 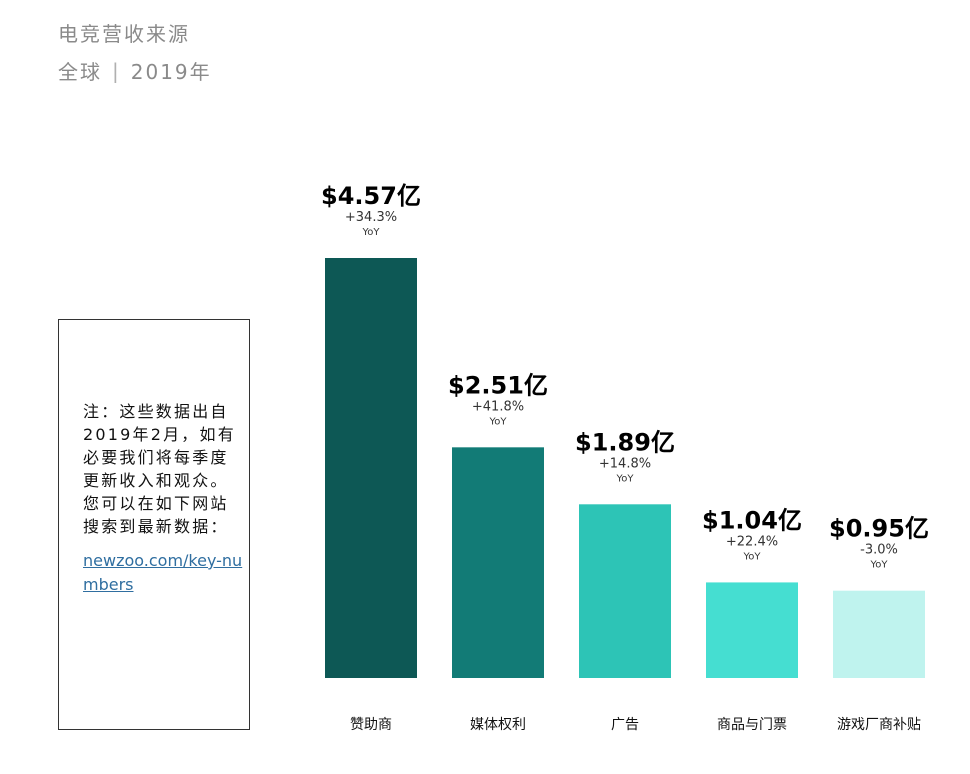 I want to click on growth-label-5: -3.0%, so click(x=879, y=550).